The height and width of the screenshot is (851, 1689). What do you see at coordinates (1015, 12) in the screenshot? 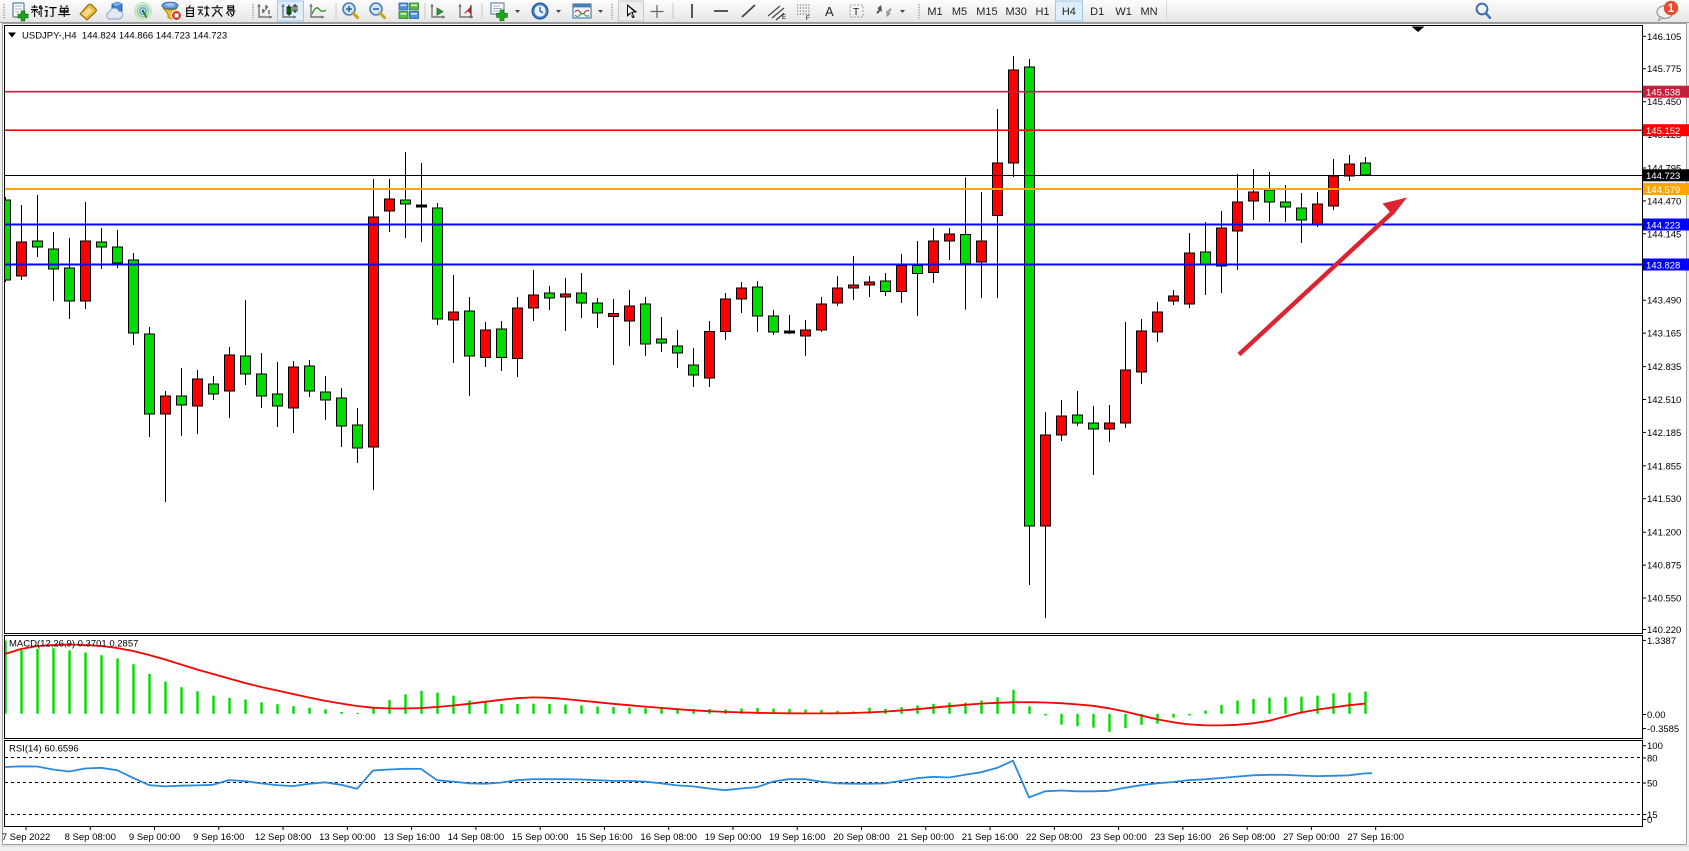
I see `svg-text: M30` at bounding box center [1015, 12].